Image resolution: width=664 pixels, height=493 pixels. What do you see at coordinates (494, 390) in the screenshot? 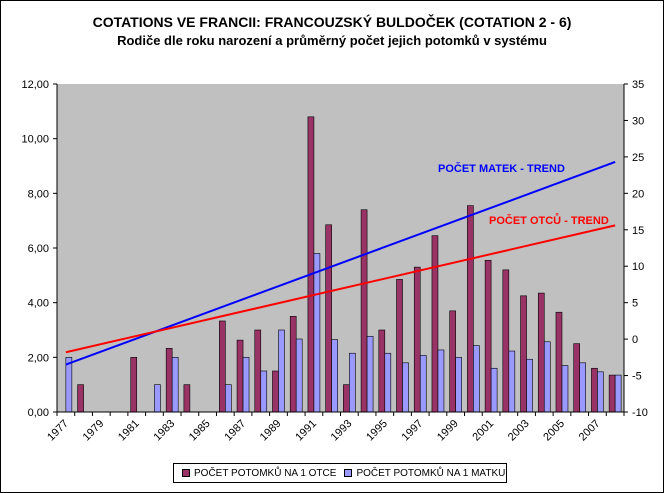
I see `bar-matku-2001` at bounding box center [494, 390].